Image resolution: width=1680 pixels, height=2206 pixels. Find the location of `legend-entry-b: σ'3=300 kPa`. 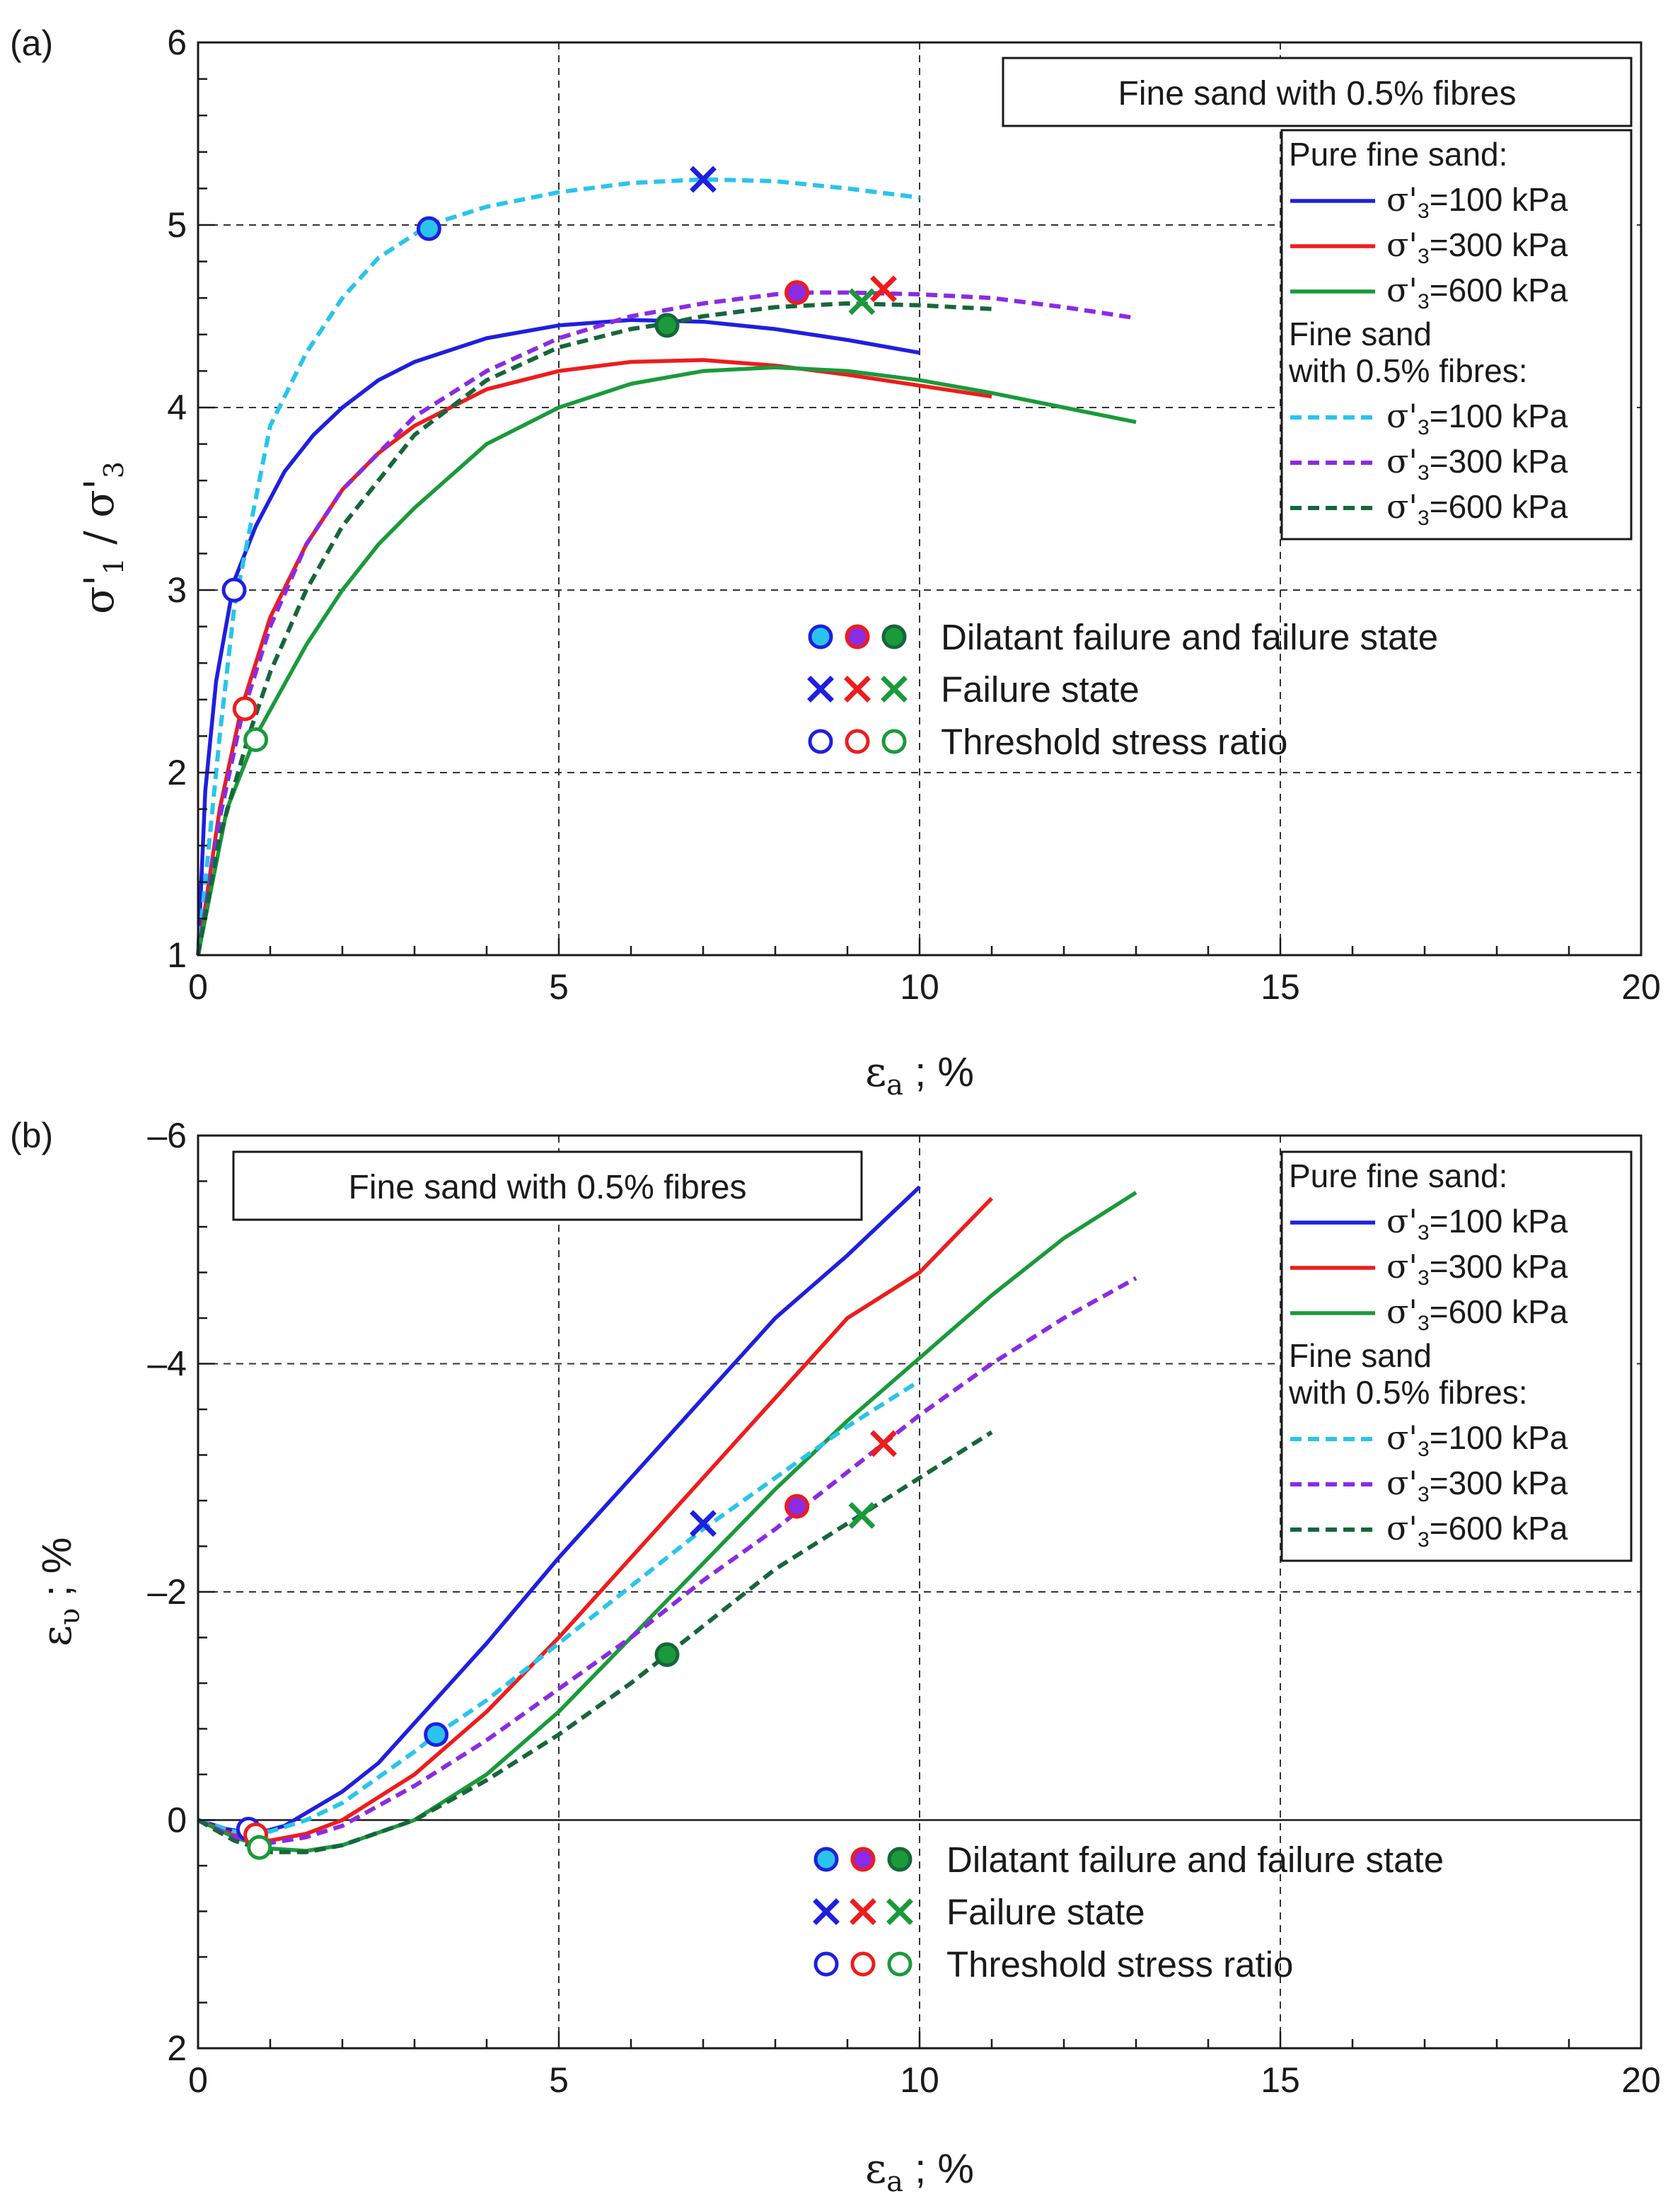

legend-entry-b: σ'3=300 kPa is located at coordinates (1477, 1485).